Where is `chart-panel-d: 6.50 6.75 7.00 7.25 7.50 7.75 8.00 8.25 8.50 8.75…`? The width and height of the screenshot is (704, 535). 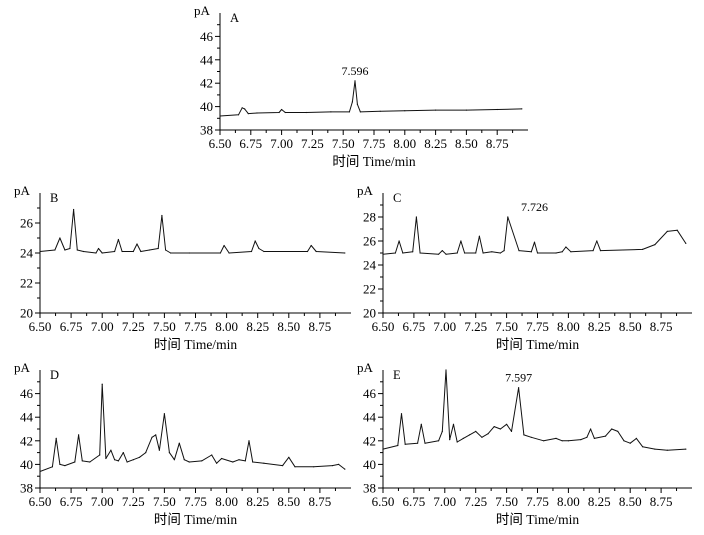
chart-panel-d: 6.50 6.75 7.00 7.25 7.50 7.75 8.00 8.25 8.50 8.75… is located at coordinates (182, 443).